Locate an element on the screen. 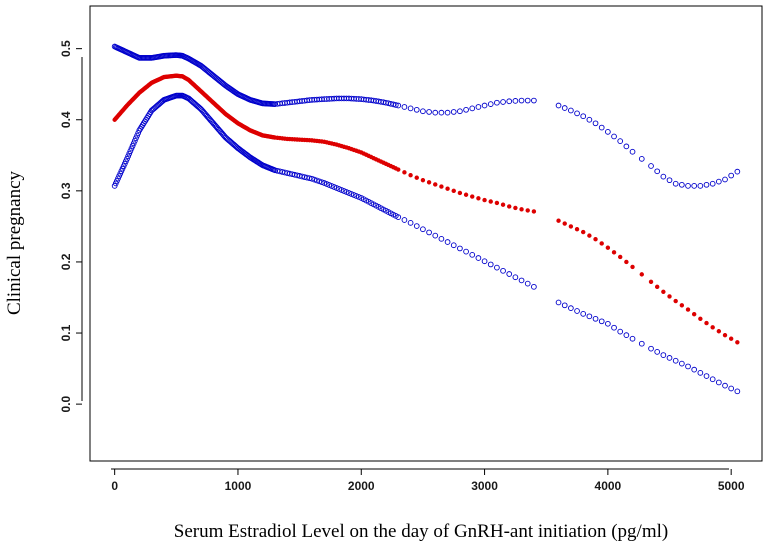 This screenshot has height=545, width=768. y-tick-label: 0.5 is located at coordinates (66, 48).